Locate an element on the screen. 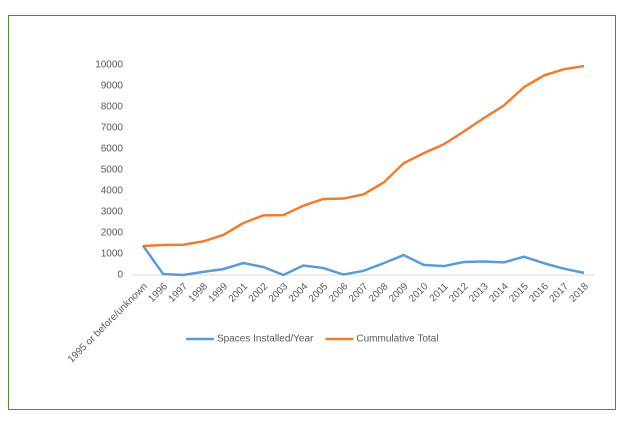 Image resolution: width=626 pixels, height=422 pixels. series-line is located at coordinates (363, 260).